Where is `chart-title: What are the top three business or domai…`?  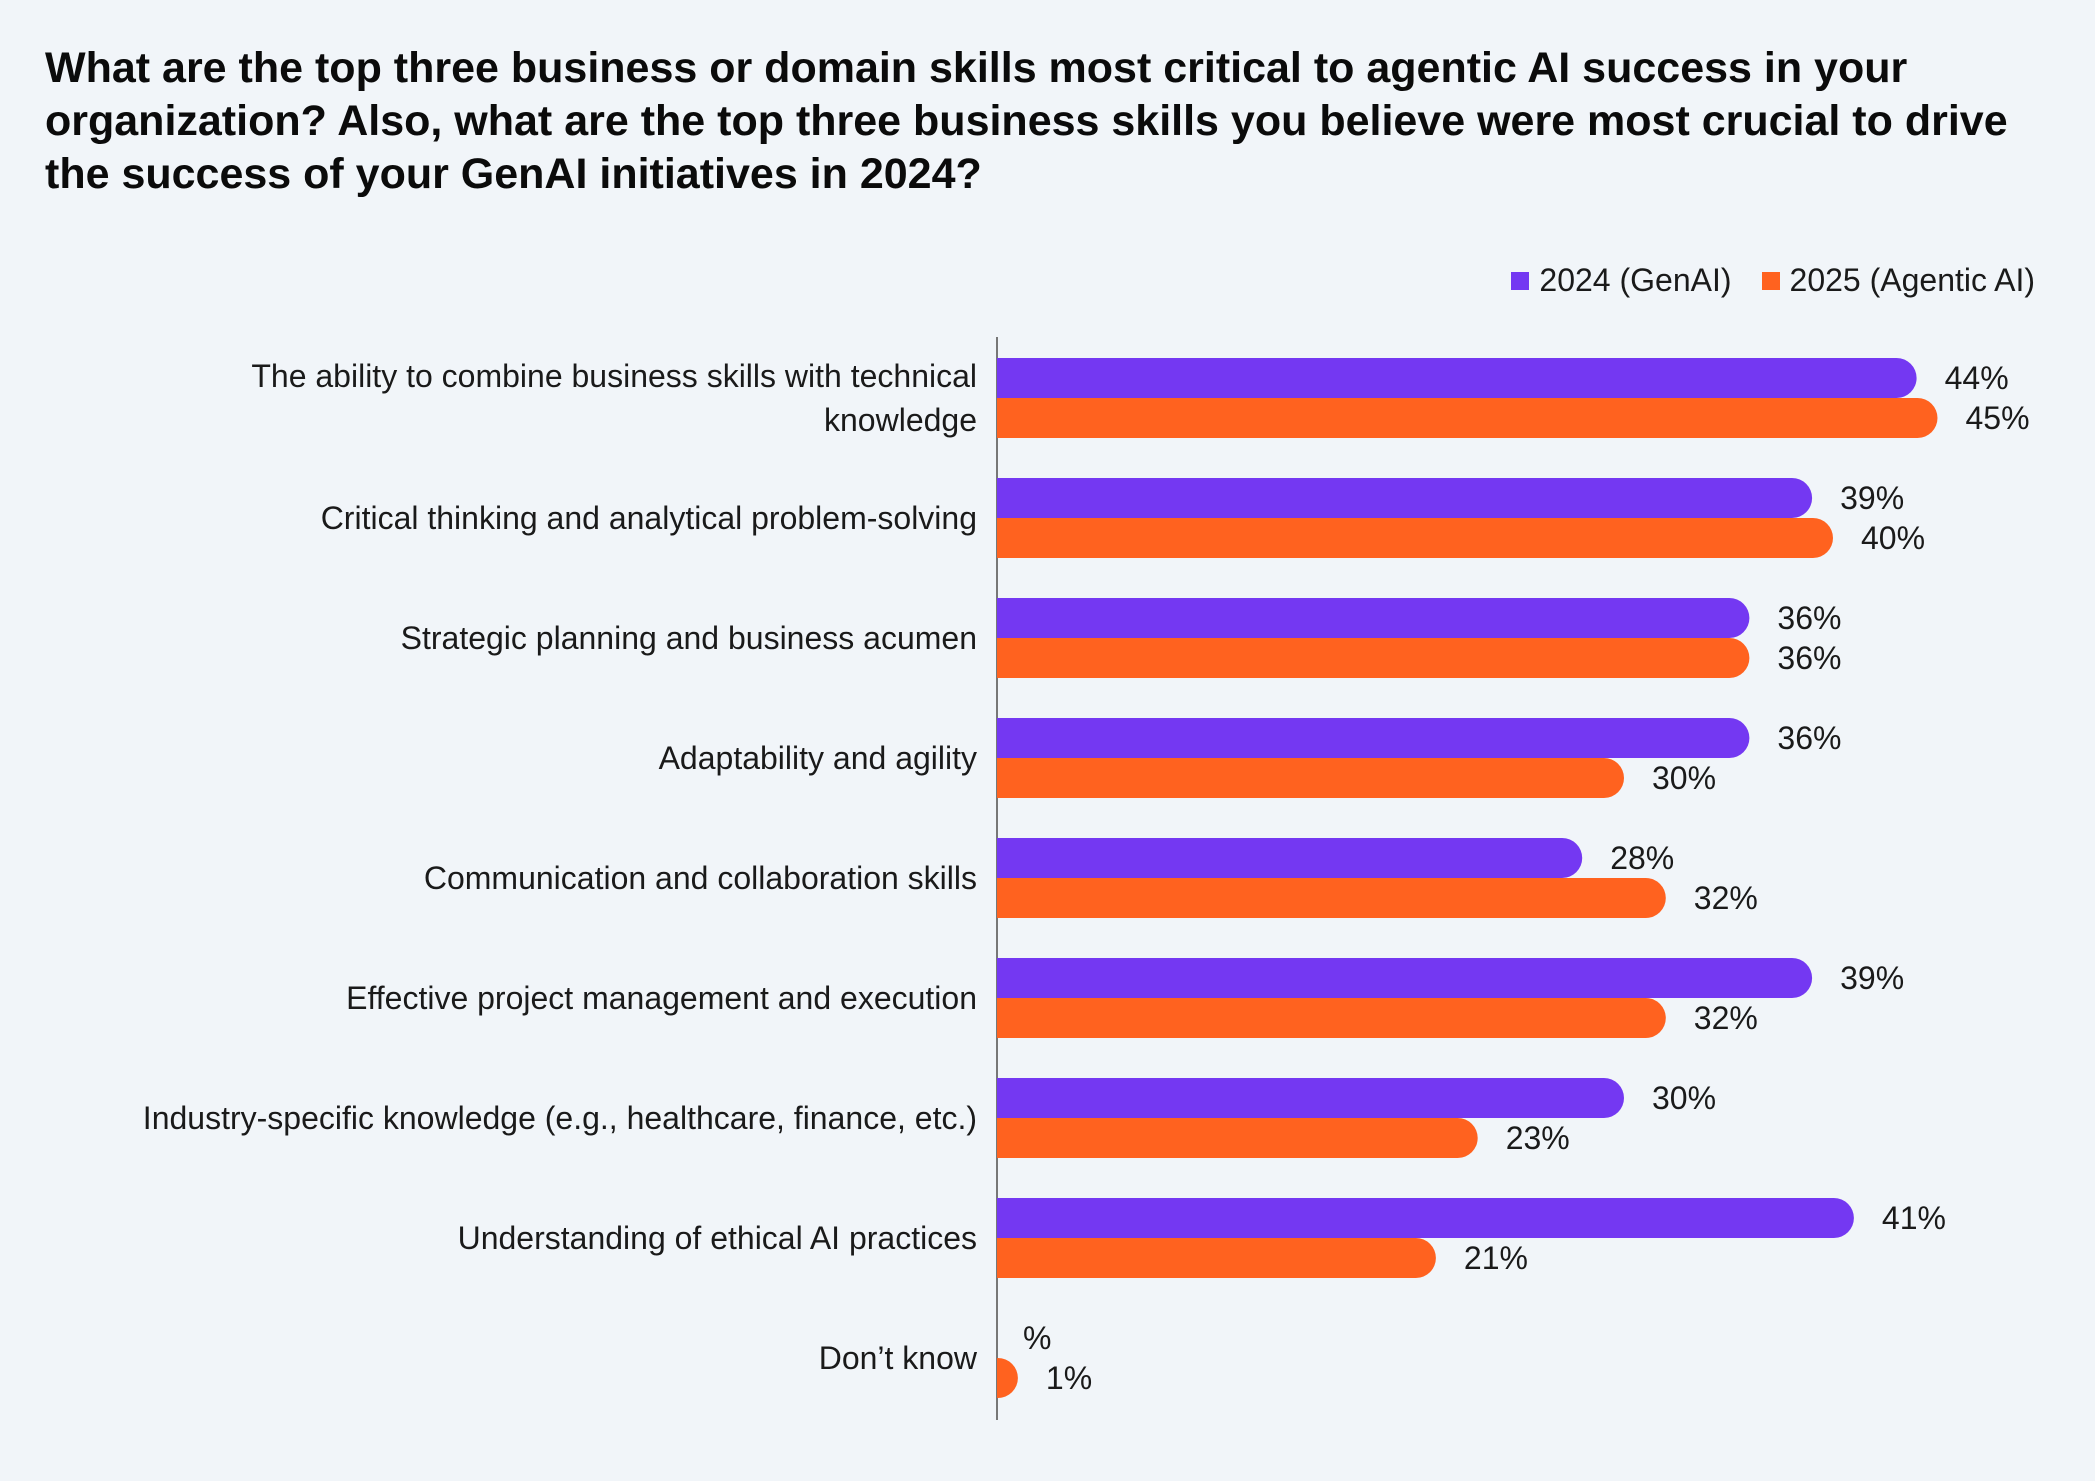
chart-title: What are the top three business or domai… is located at coordinates (1026, 121).